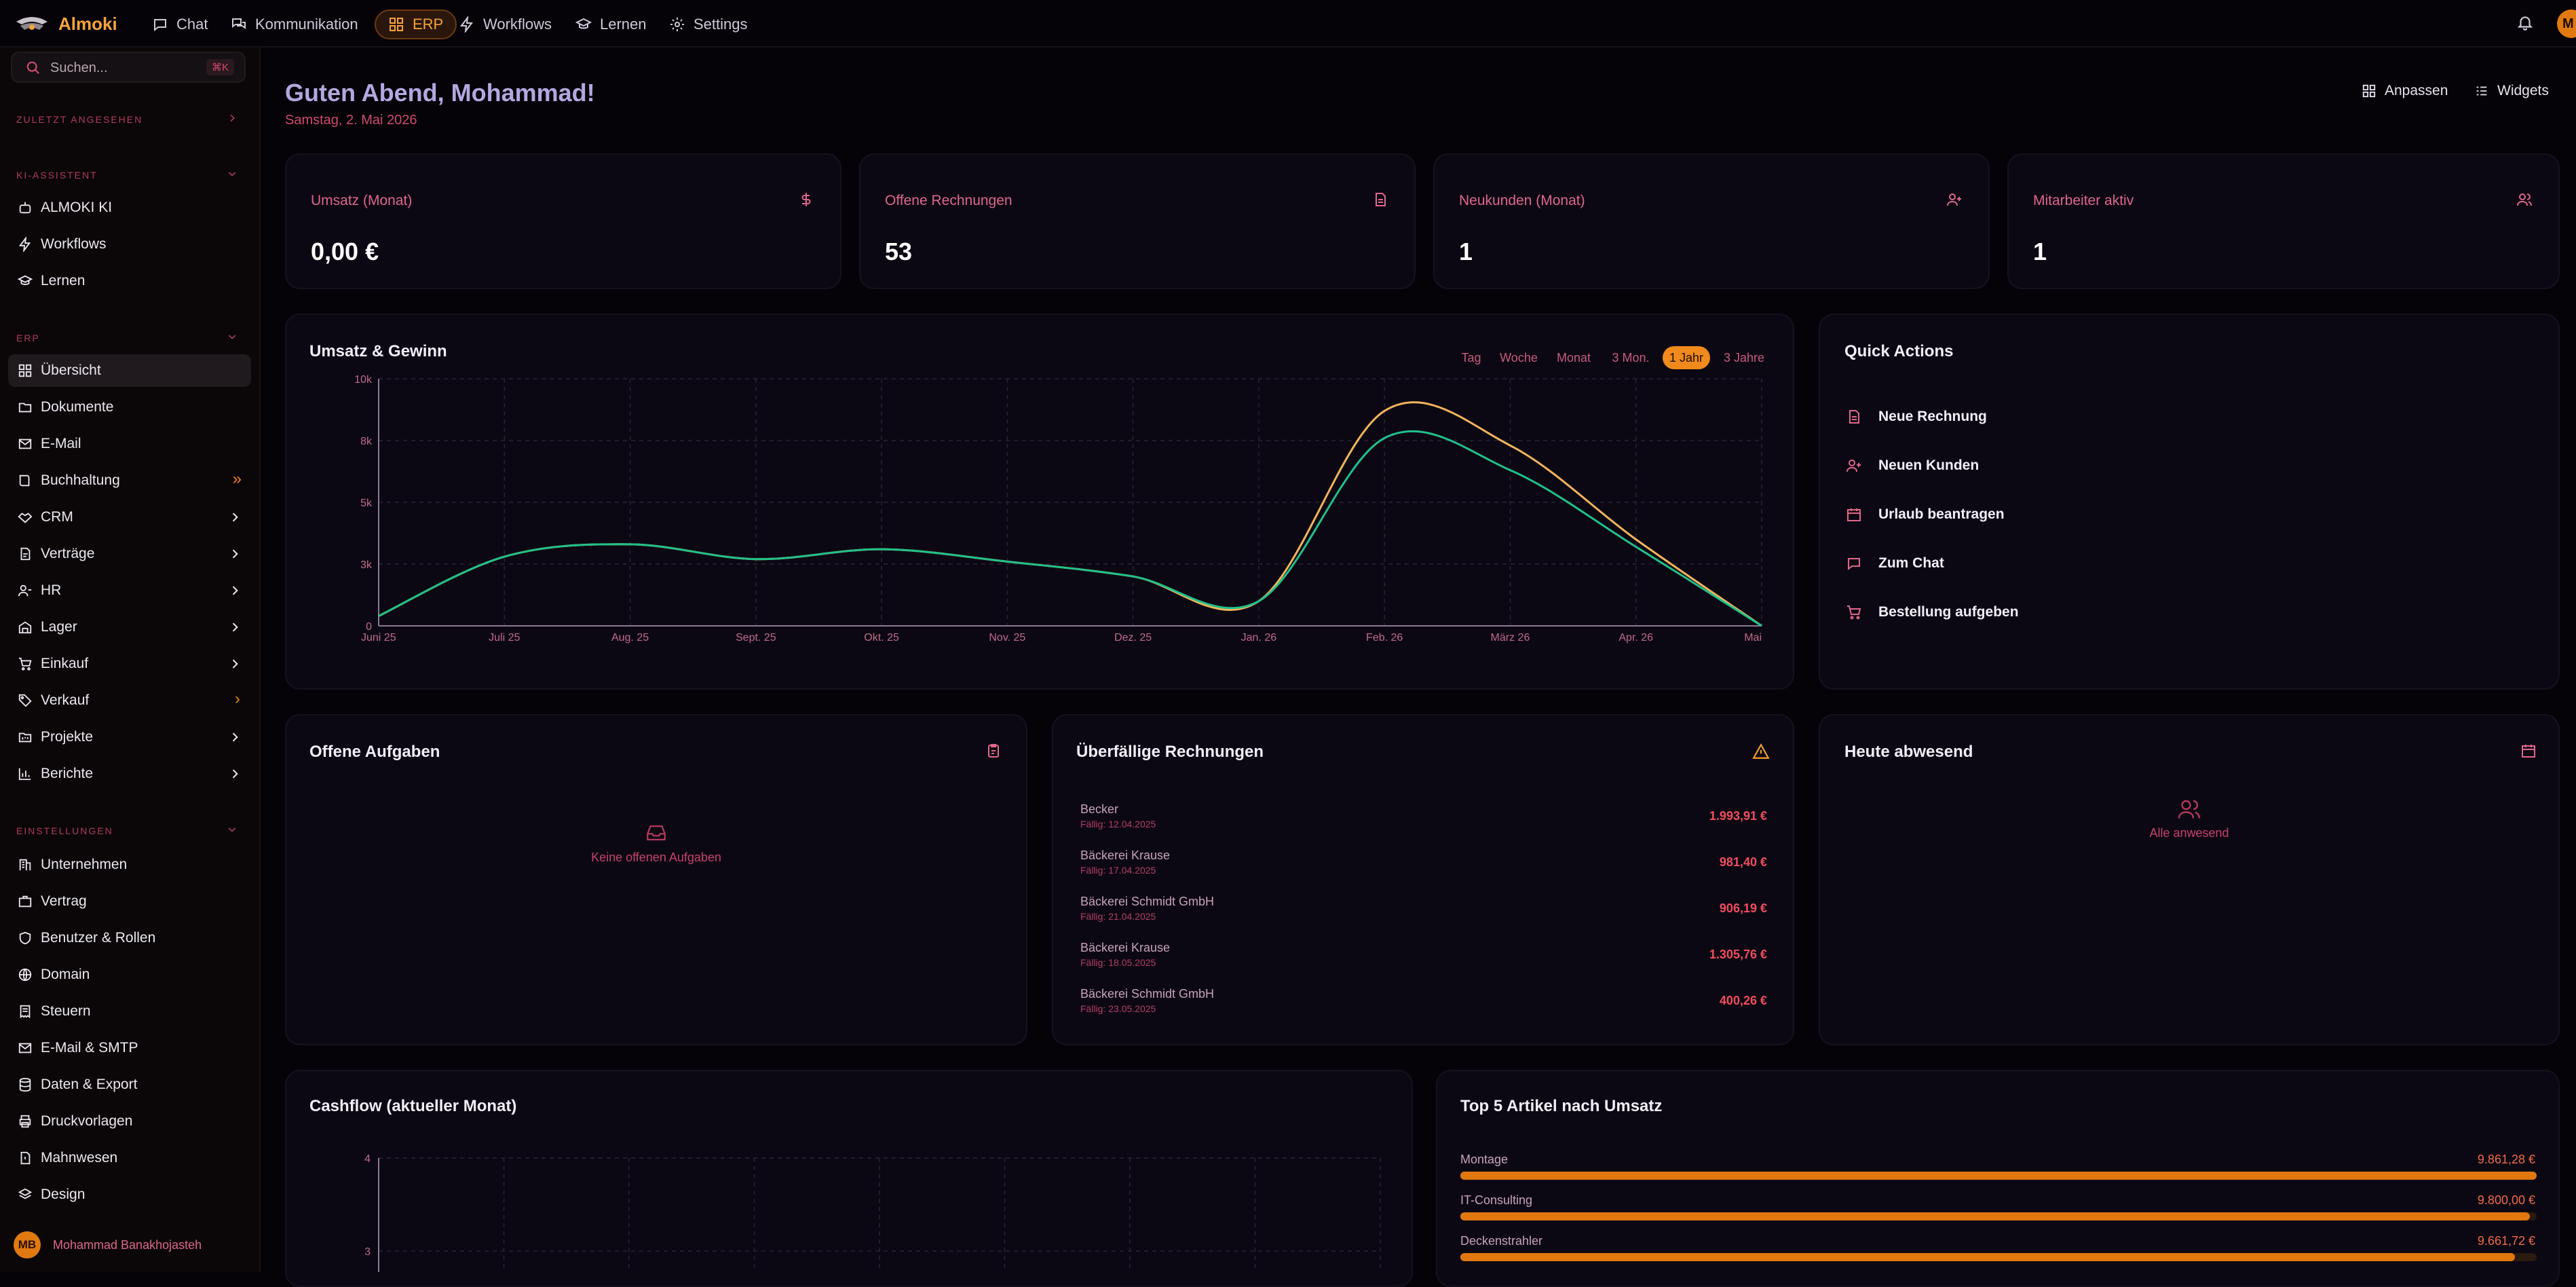  What do you see at coordinates (68, 553) in the screenshot?
I see `sidebar-item-label: Verträge` at bounding box center [68, 553].